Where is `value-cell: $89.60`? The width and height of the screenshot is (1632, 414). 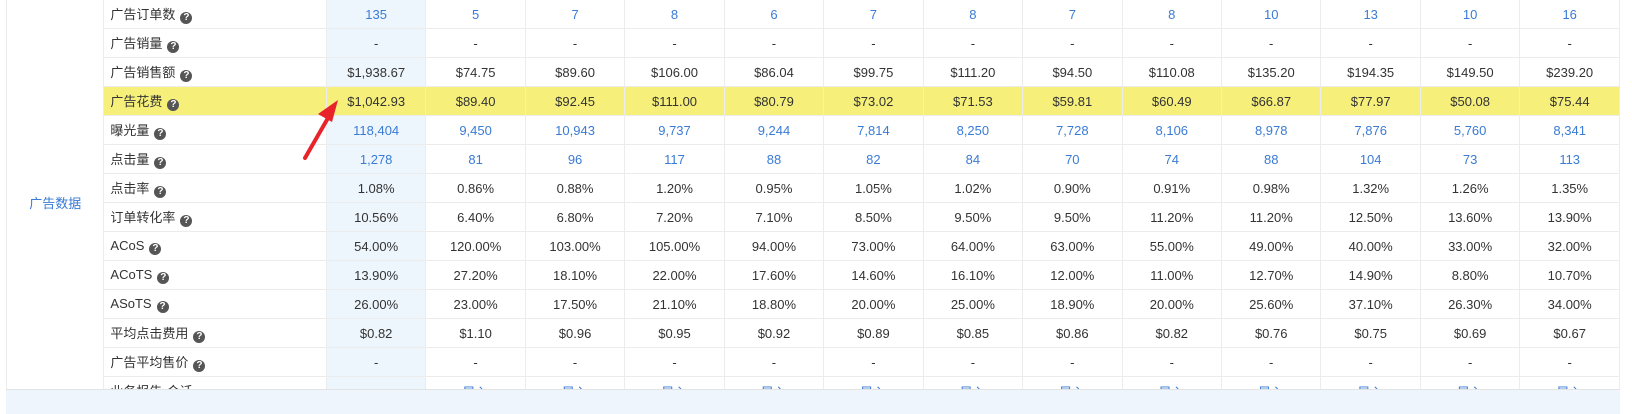
value-cell: $89.60 is located at coordinates (575, 72).